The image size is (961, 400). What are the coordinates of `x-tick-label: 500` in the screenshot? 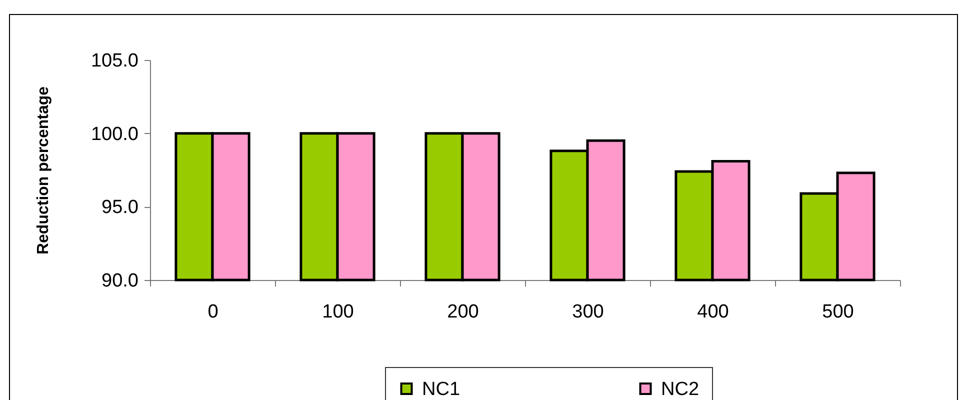 It's located at (838, 312).